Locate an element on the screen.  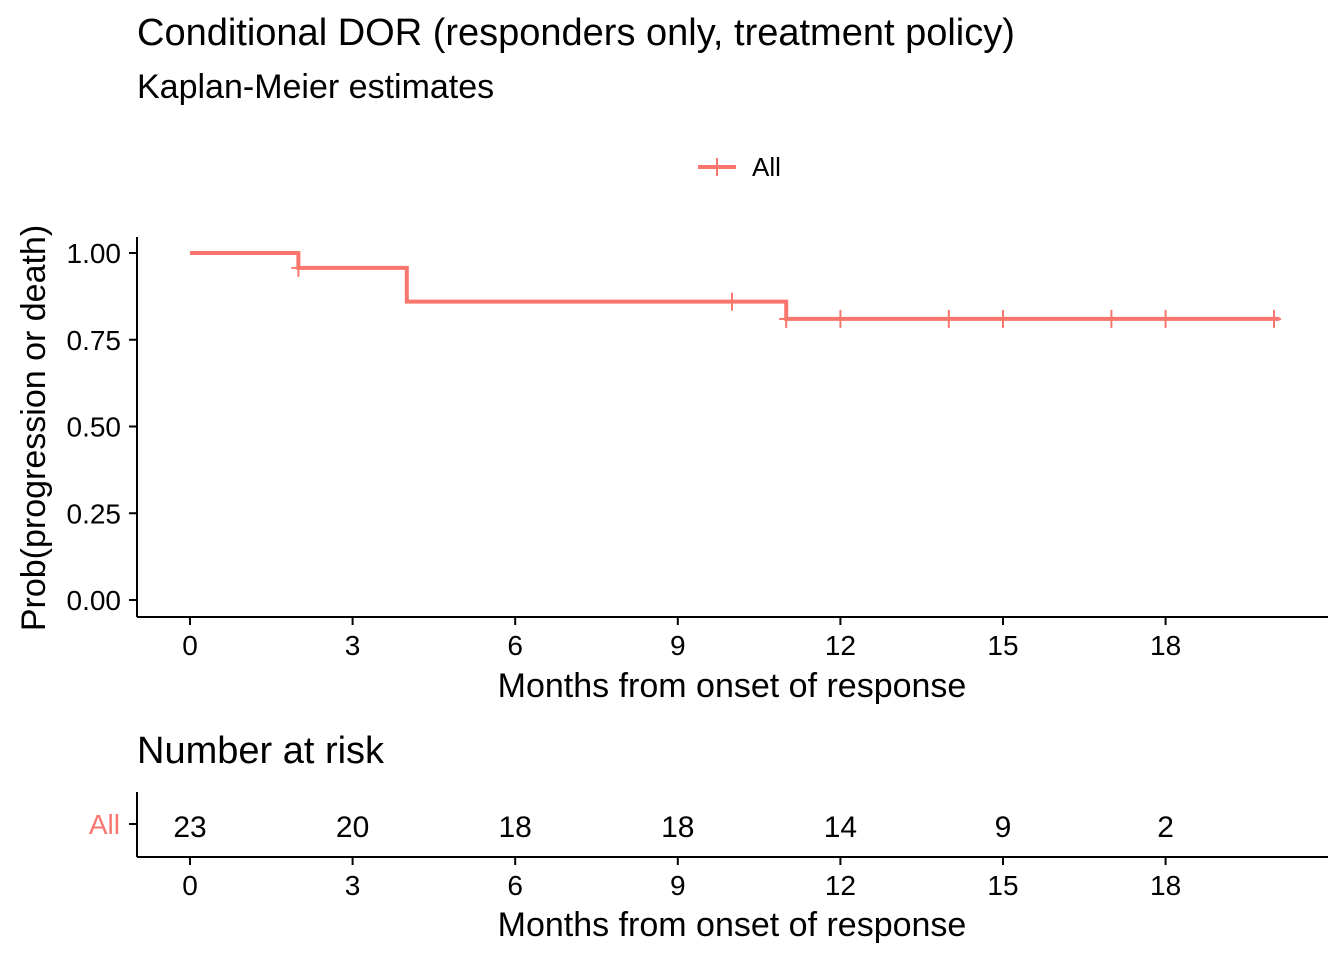
y-tick-label: 1.00 is located at coordinates (94, 253).